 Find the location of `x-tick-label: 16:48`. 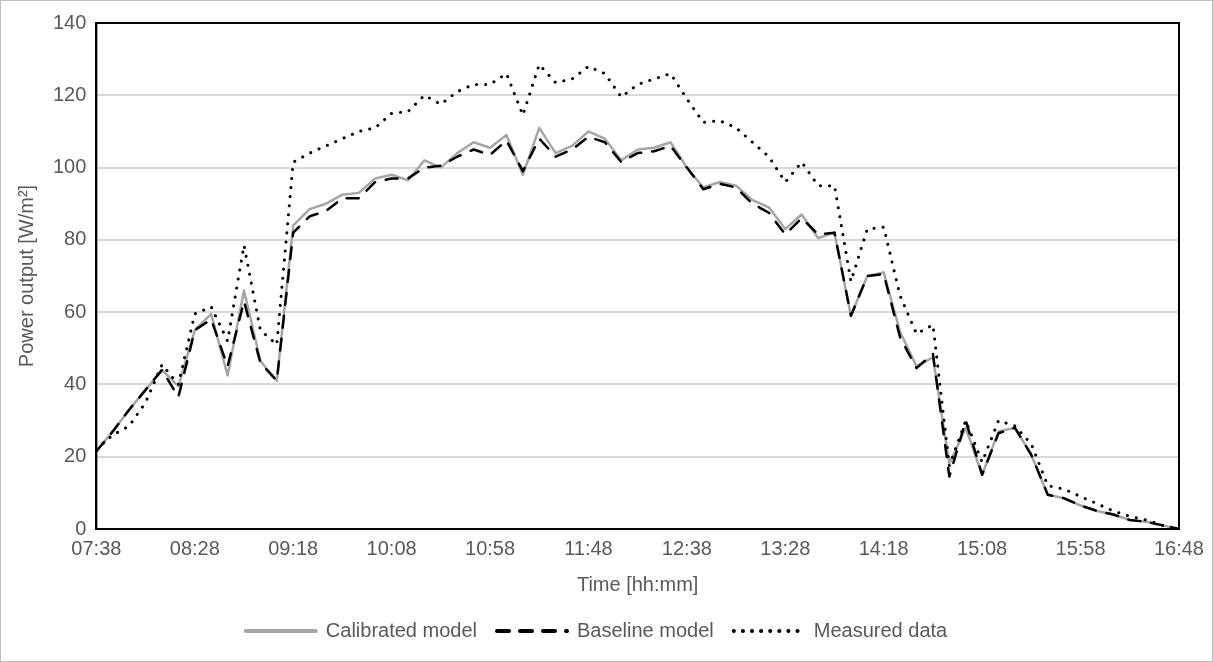

x-tick-label: 16:48 is located at coordinates (1179, 547).